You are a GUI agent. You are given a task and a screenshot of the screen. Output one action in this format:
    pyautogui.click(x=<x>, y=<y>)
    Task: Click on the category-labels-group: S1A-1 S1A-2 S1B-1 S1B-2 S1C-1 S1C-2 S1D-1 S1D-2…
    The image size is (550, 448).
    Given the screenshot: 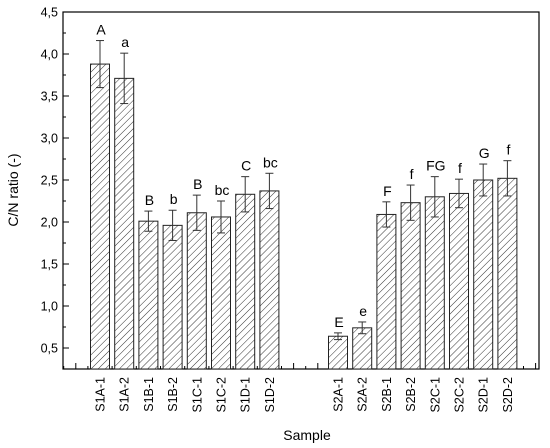 What is the action you would take?
    pyautogui.click(x=304, y=394)
    